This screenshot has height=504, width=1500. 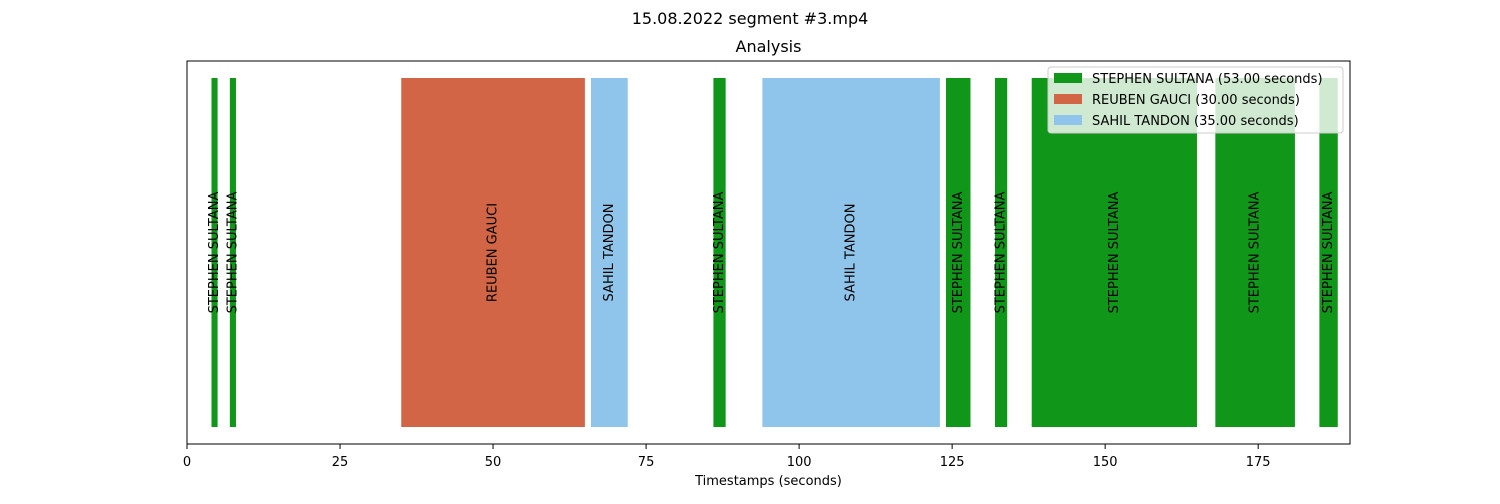 I want to click on x-tick-label-1: 25, so click(x=340, y=462).